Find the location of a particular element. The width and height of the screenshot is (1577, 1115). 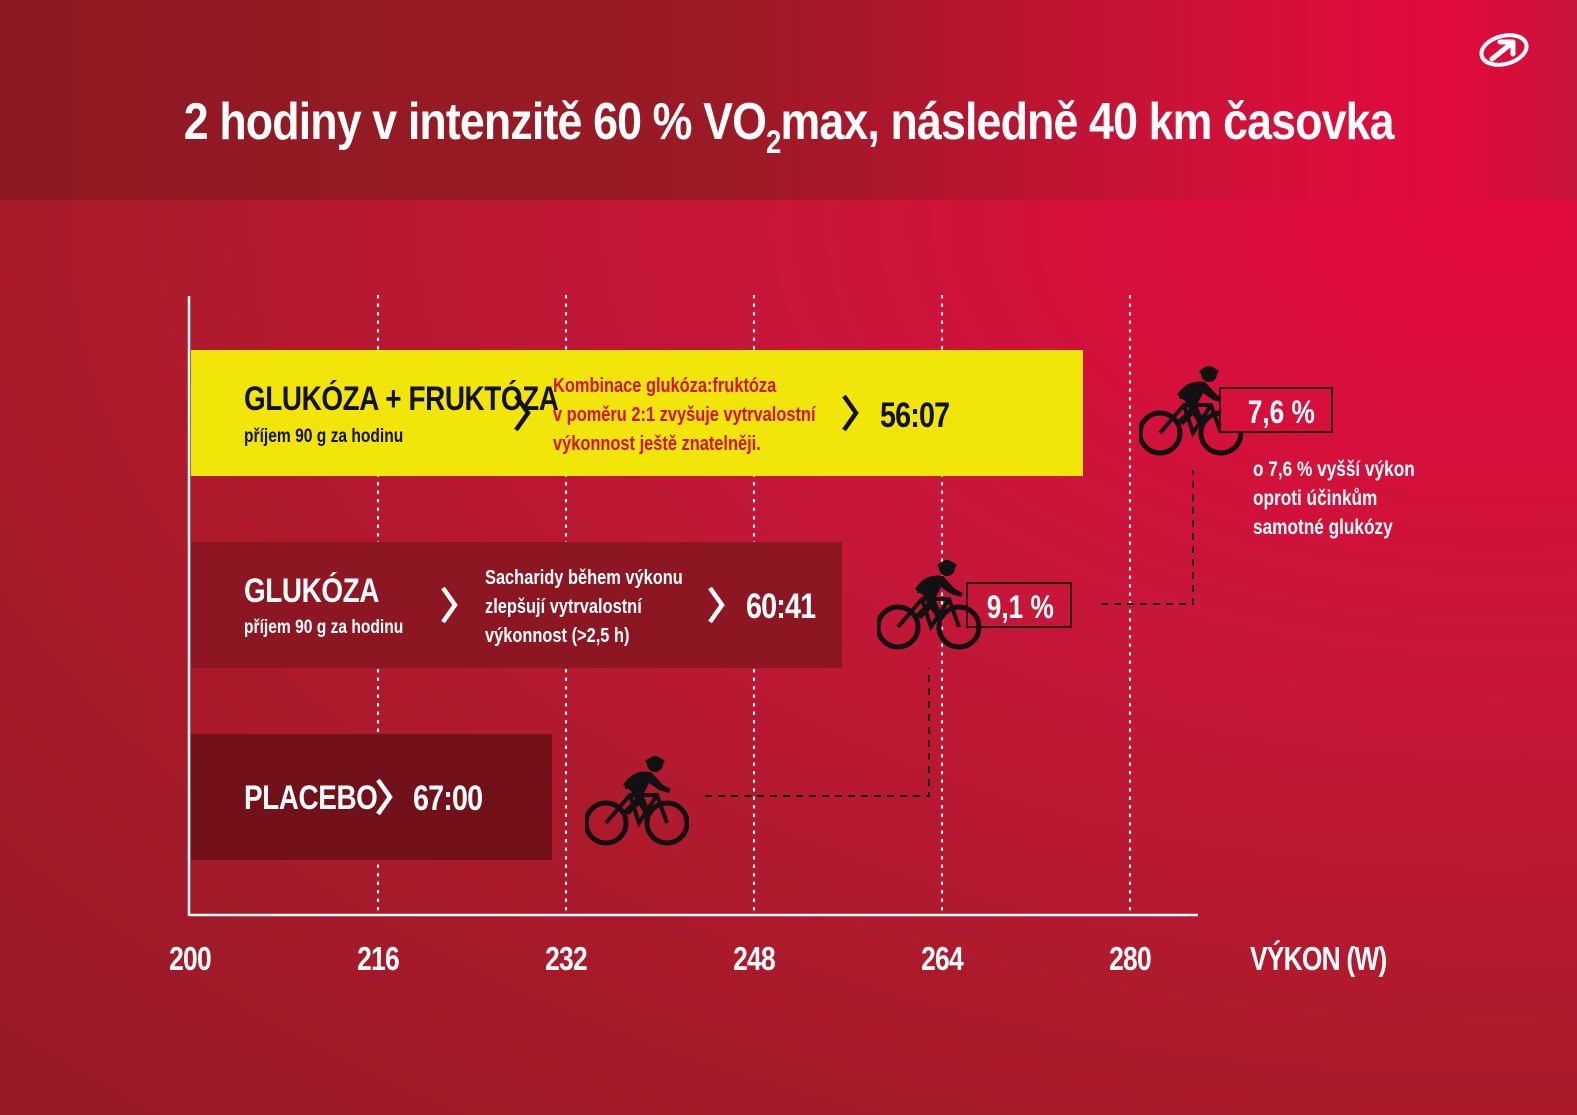

time-value-1: 60:41 is located at coordinates (781, 606).